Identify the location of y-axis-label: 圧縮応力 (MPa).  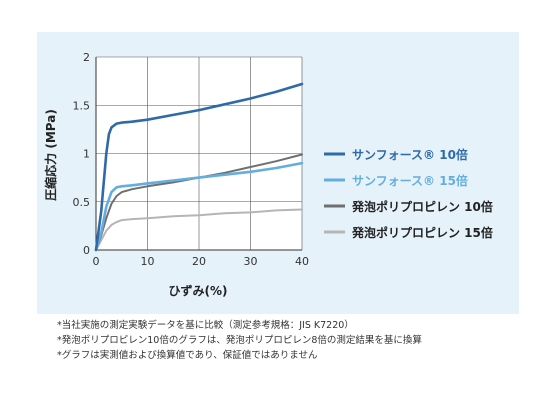
(50, 155).